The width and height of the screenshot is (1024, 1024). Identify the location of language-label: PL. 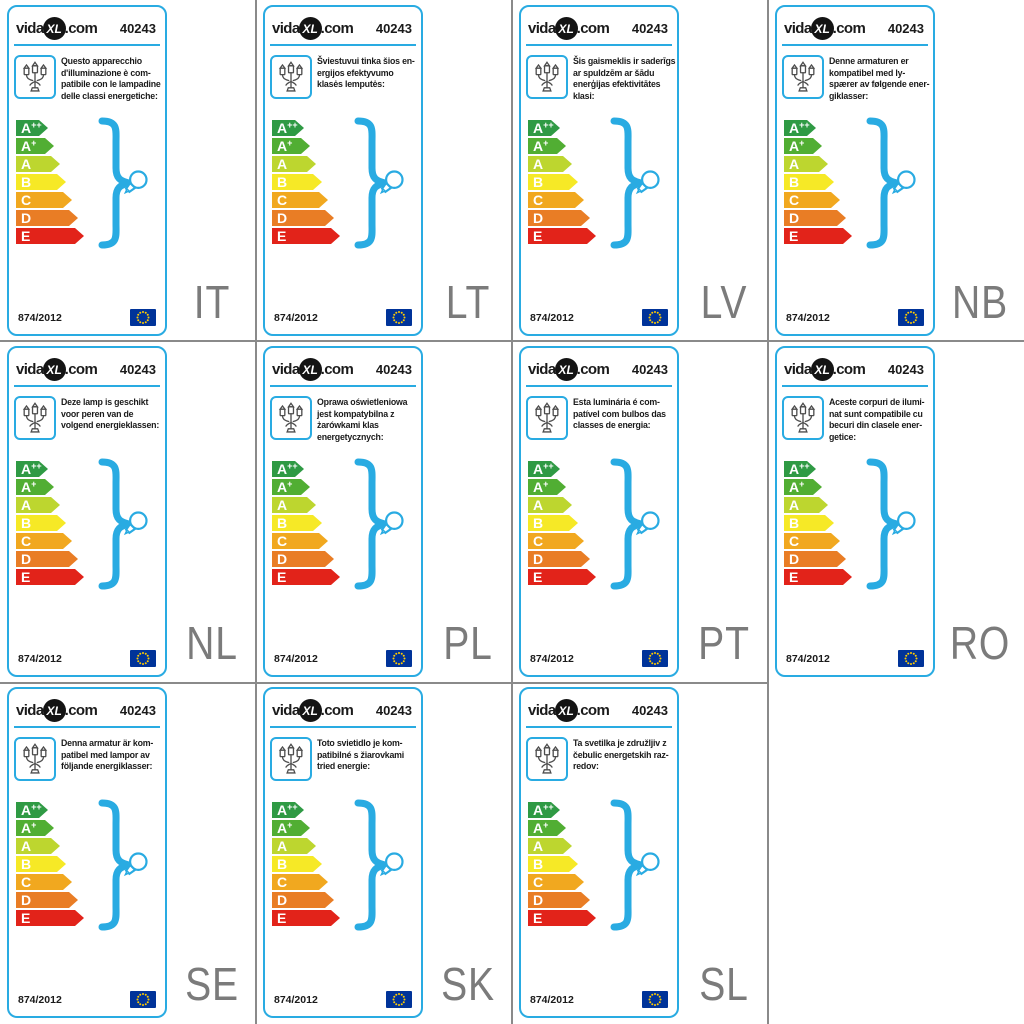
(468, 643).